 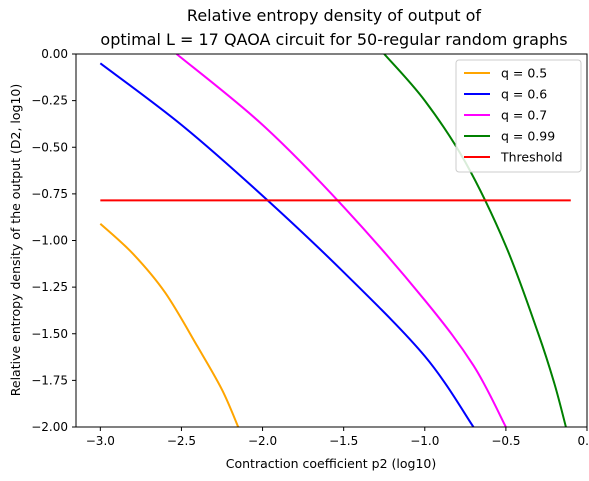 I want to click on y-tick-label: −1.00, so click(x=49, y=241).